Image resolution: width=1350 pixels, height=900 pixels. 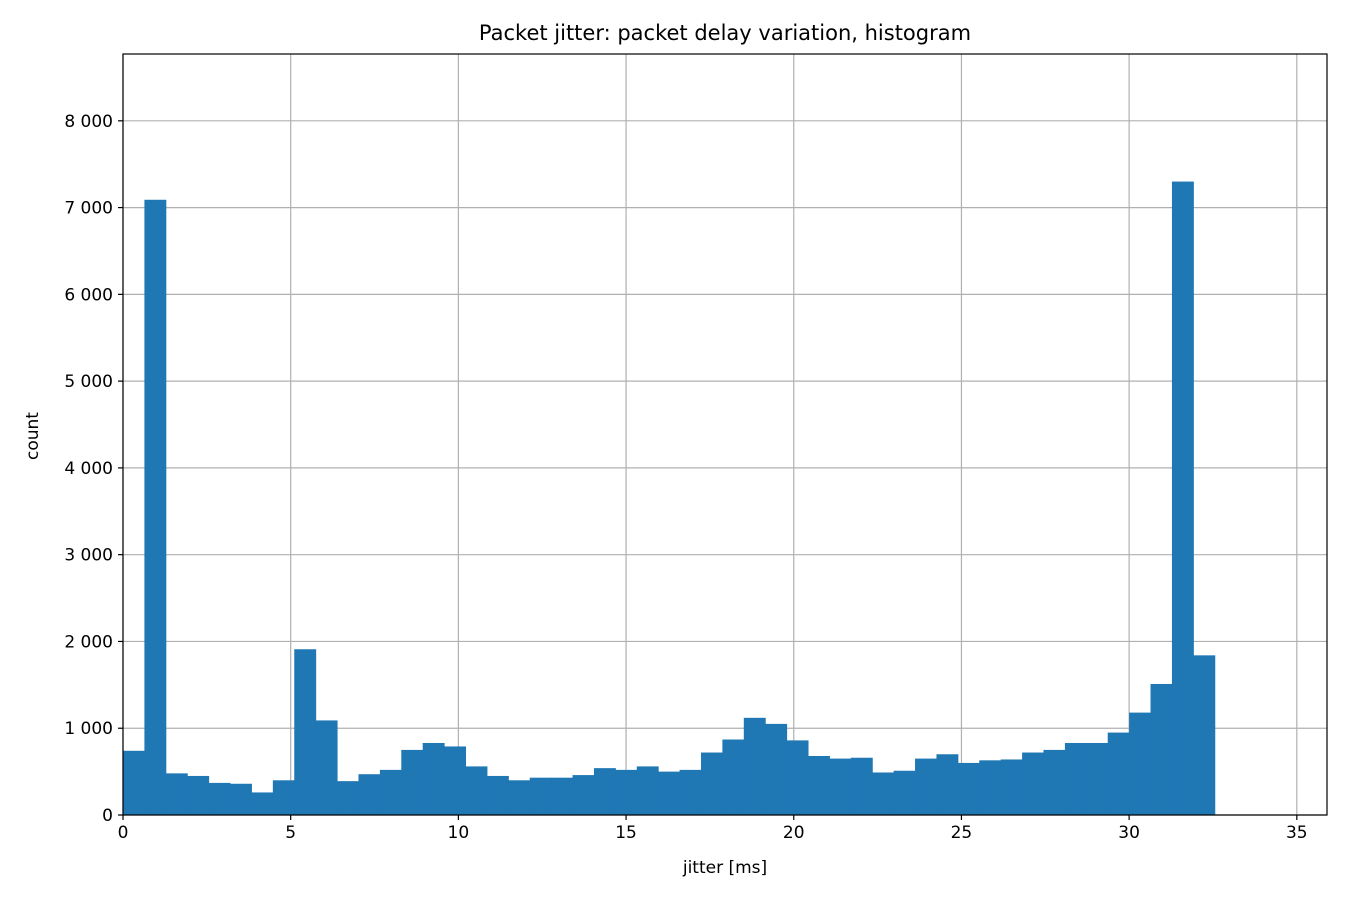 What do you see at coordinates (33, 436) in the screenshot?
I see `y-axis-label: count` at bounding box center [33, 436].